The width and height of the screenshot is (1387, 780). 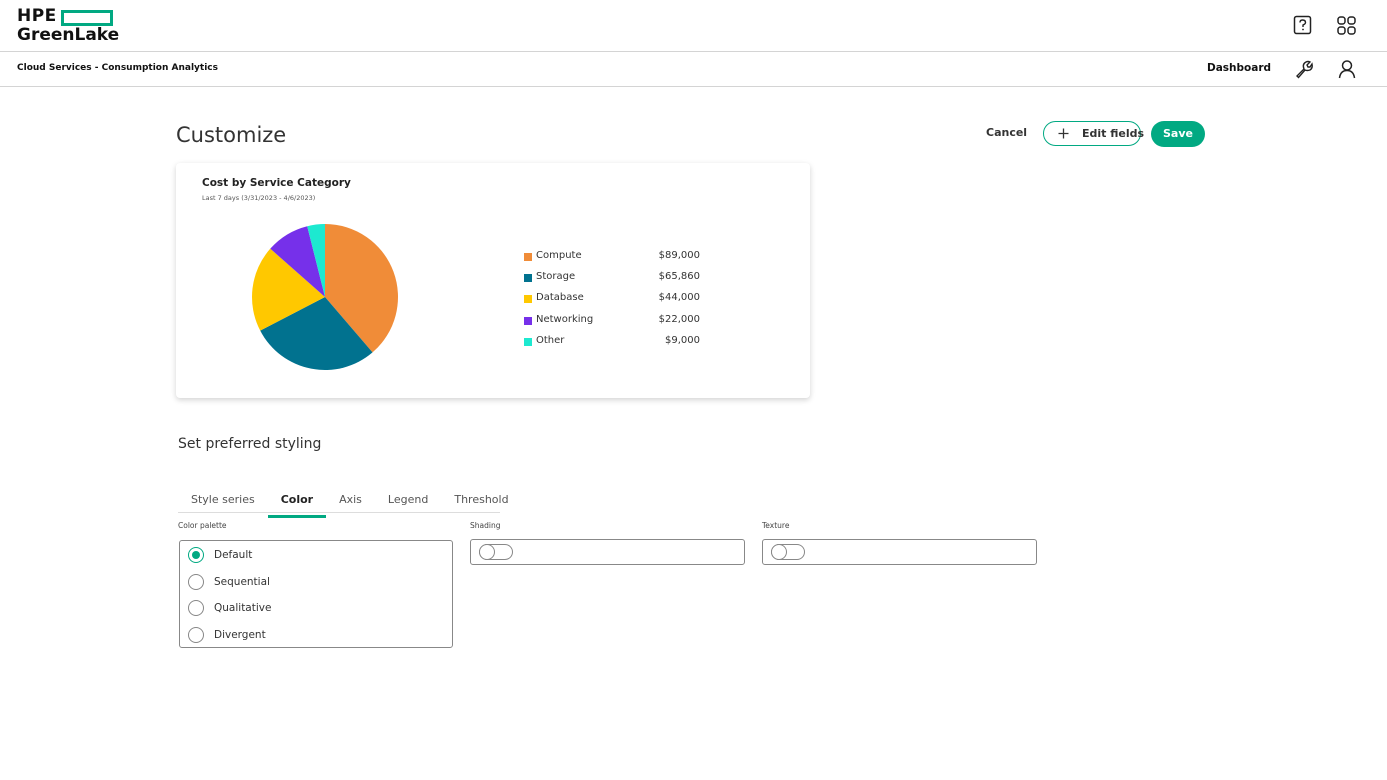 What do you see at coordinates (37, 16) in the screenshot?
I see `logo-text: HPE` at bounding box center [37, 16].